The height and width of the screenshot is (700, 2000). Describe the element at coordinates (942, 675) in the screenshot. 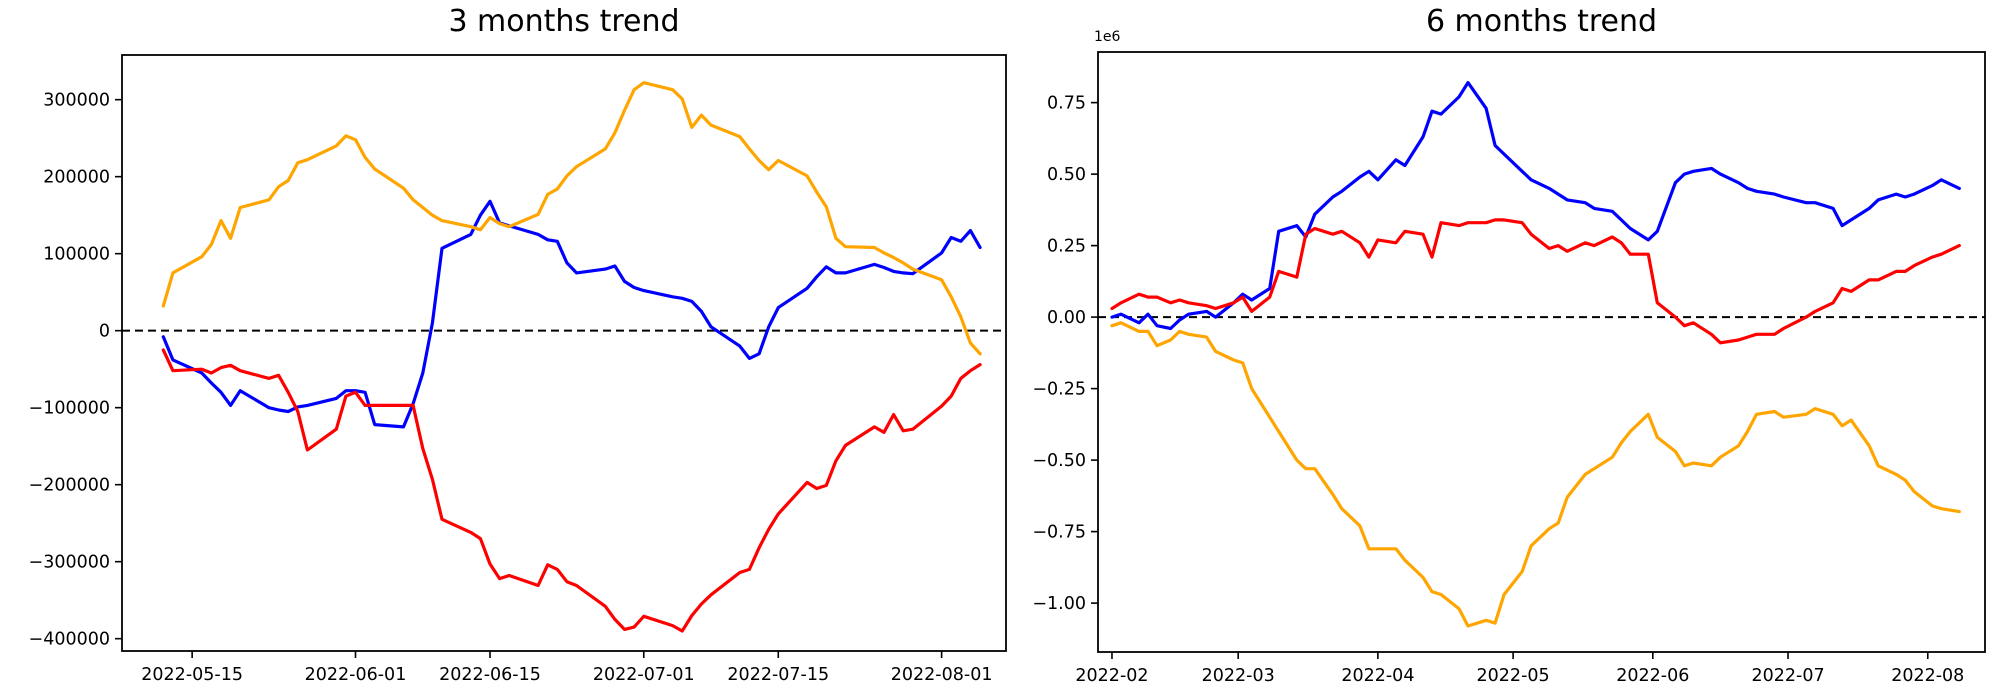

I see `x-tick-label: 2022-08-01` at that location.